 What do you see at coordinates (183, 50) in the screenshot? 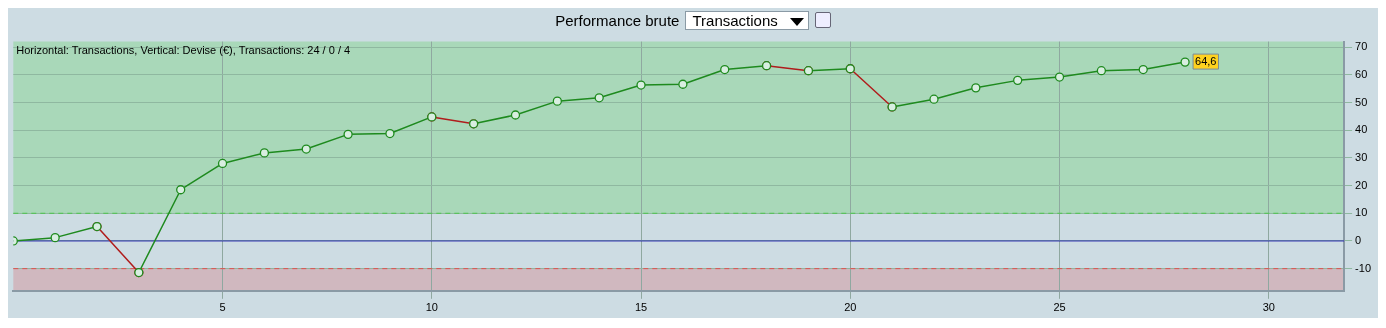
I see `annotation: Horizontal: Transactions, Vertical: Devise (€), Transactions: 24 / 0 / 4` at bounding box center [183, 50].